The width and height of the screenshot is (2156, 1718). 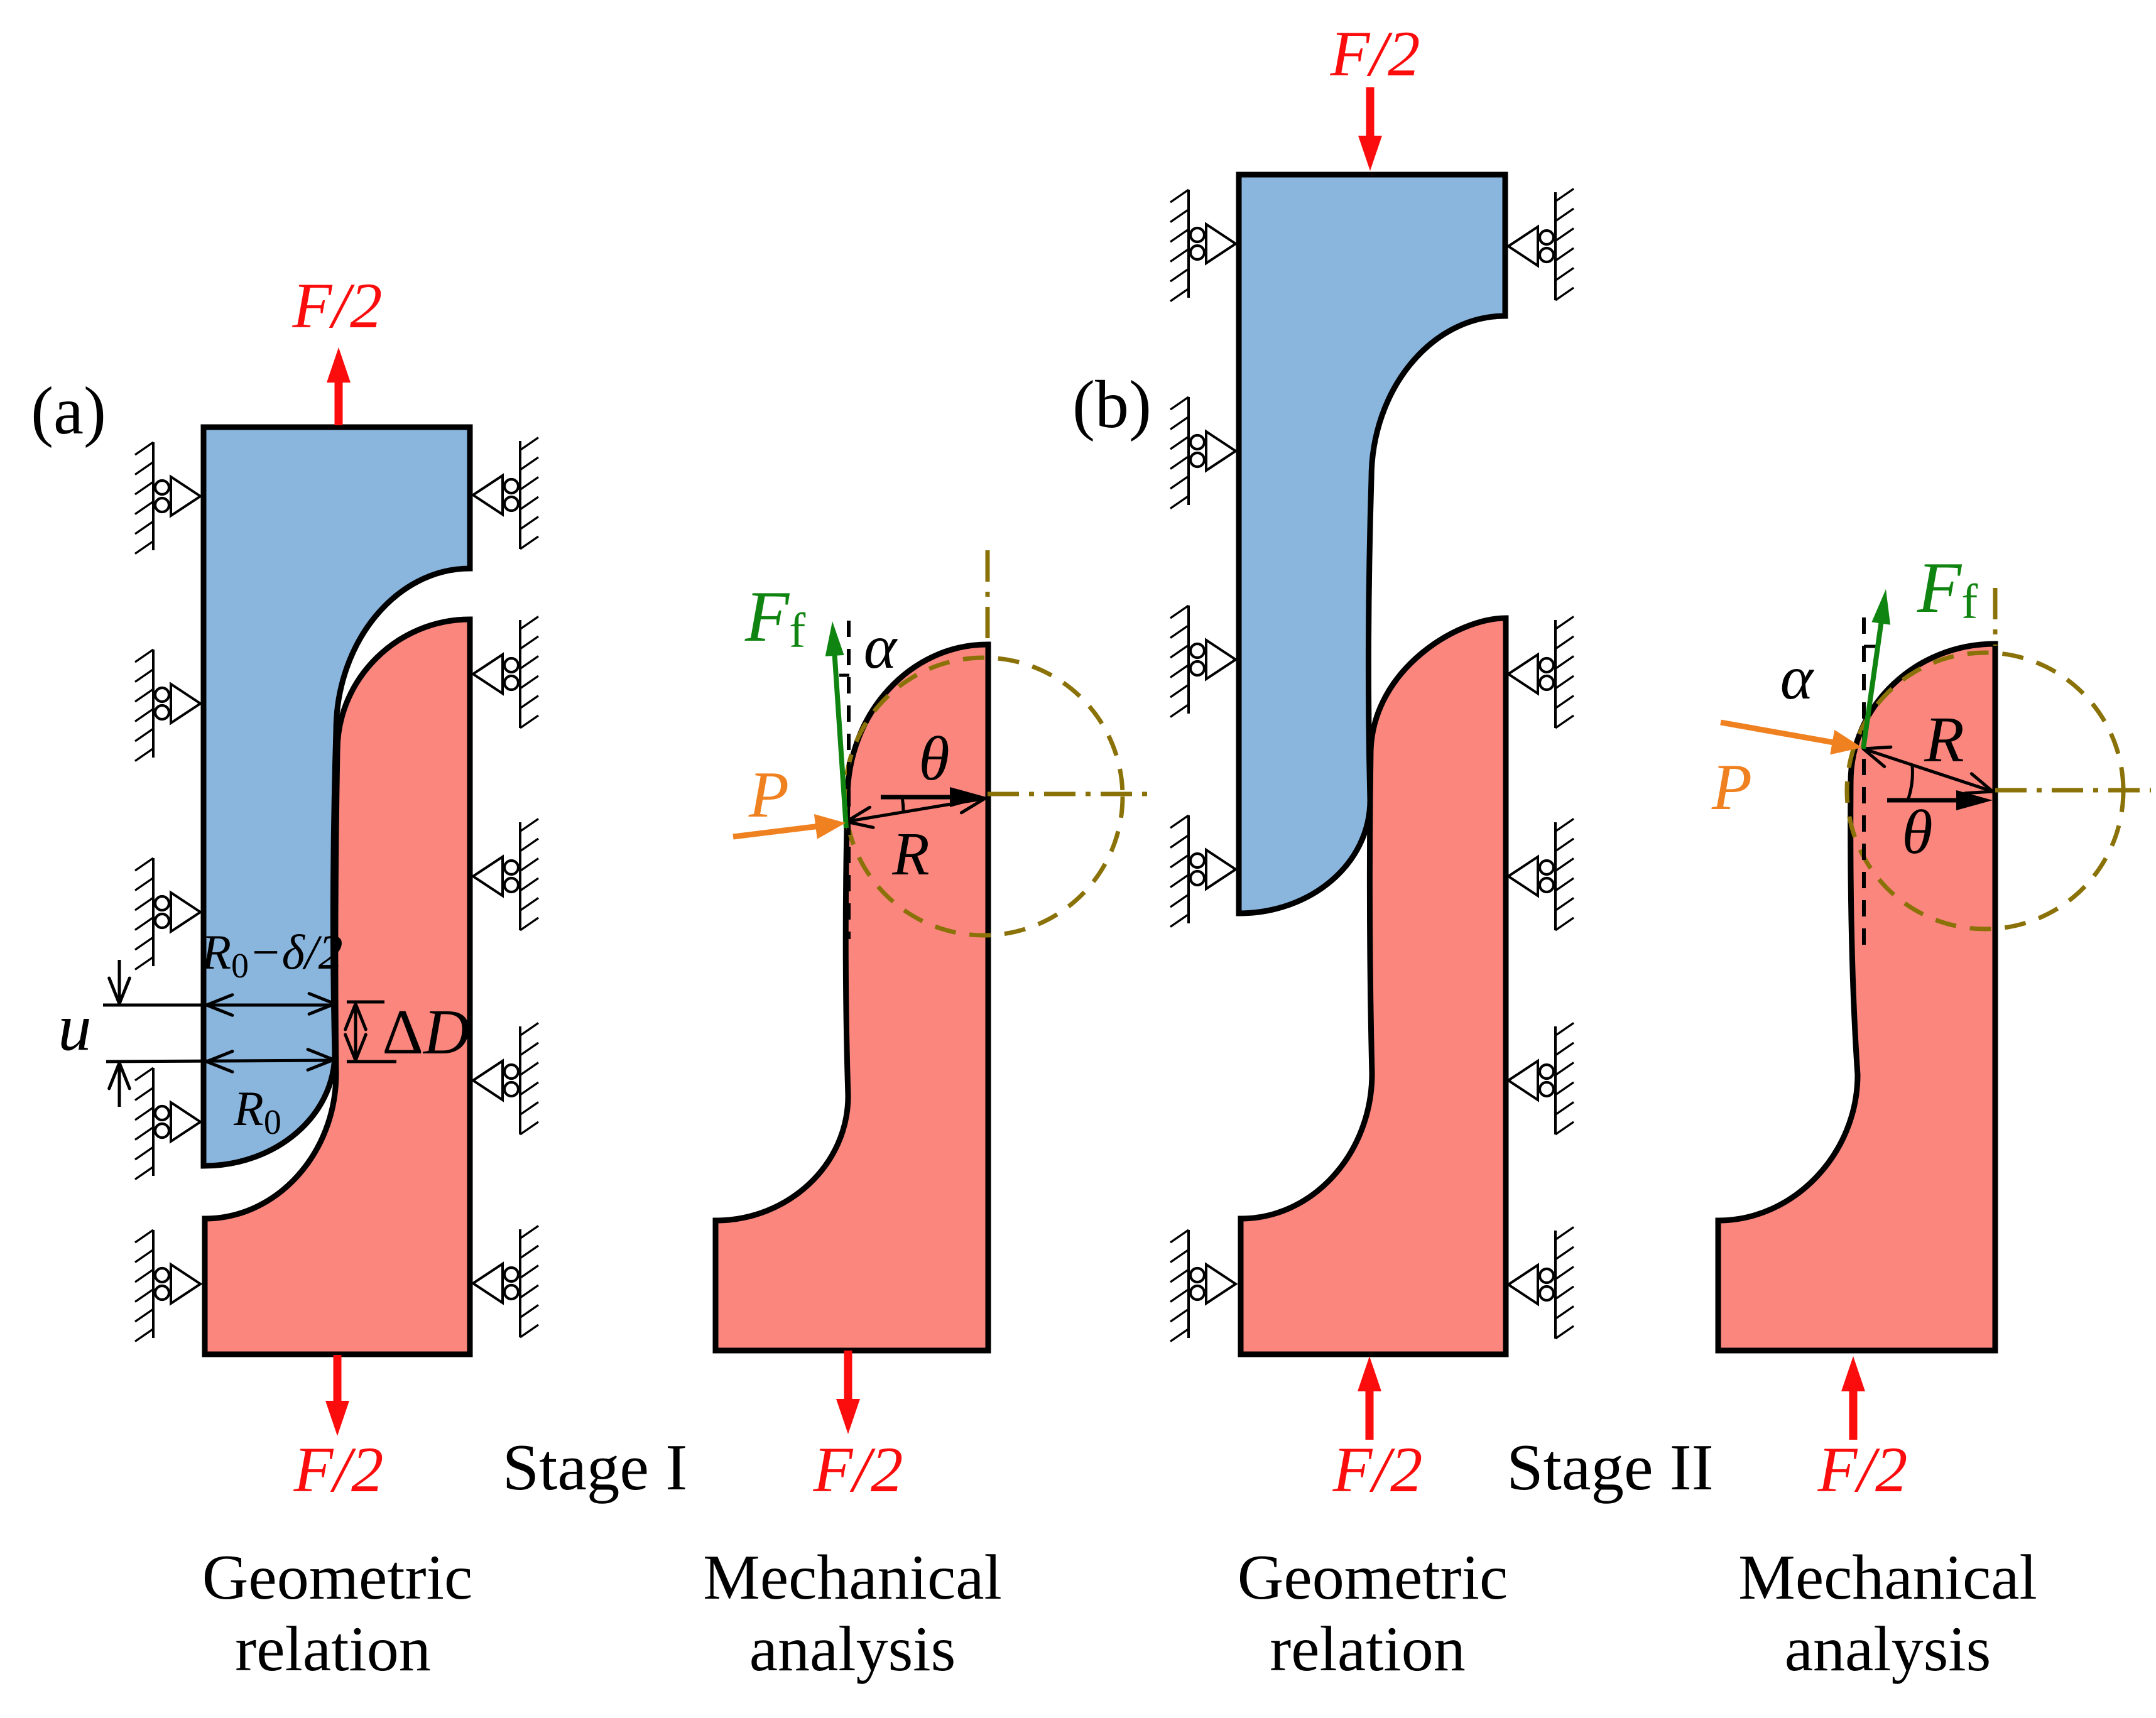 What do you see at coordinates (68, 411) in the screenshot?
I see `svg-text: (a)` at bounding box center [68, 411].